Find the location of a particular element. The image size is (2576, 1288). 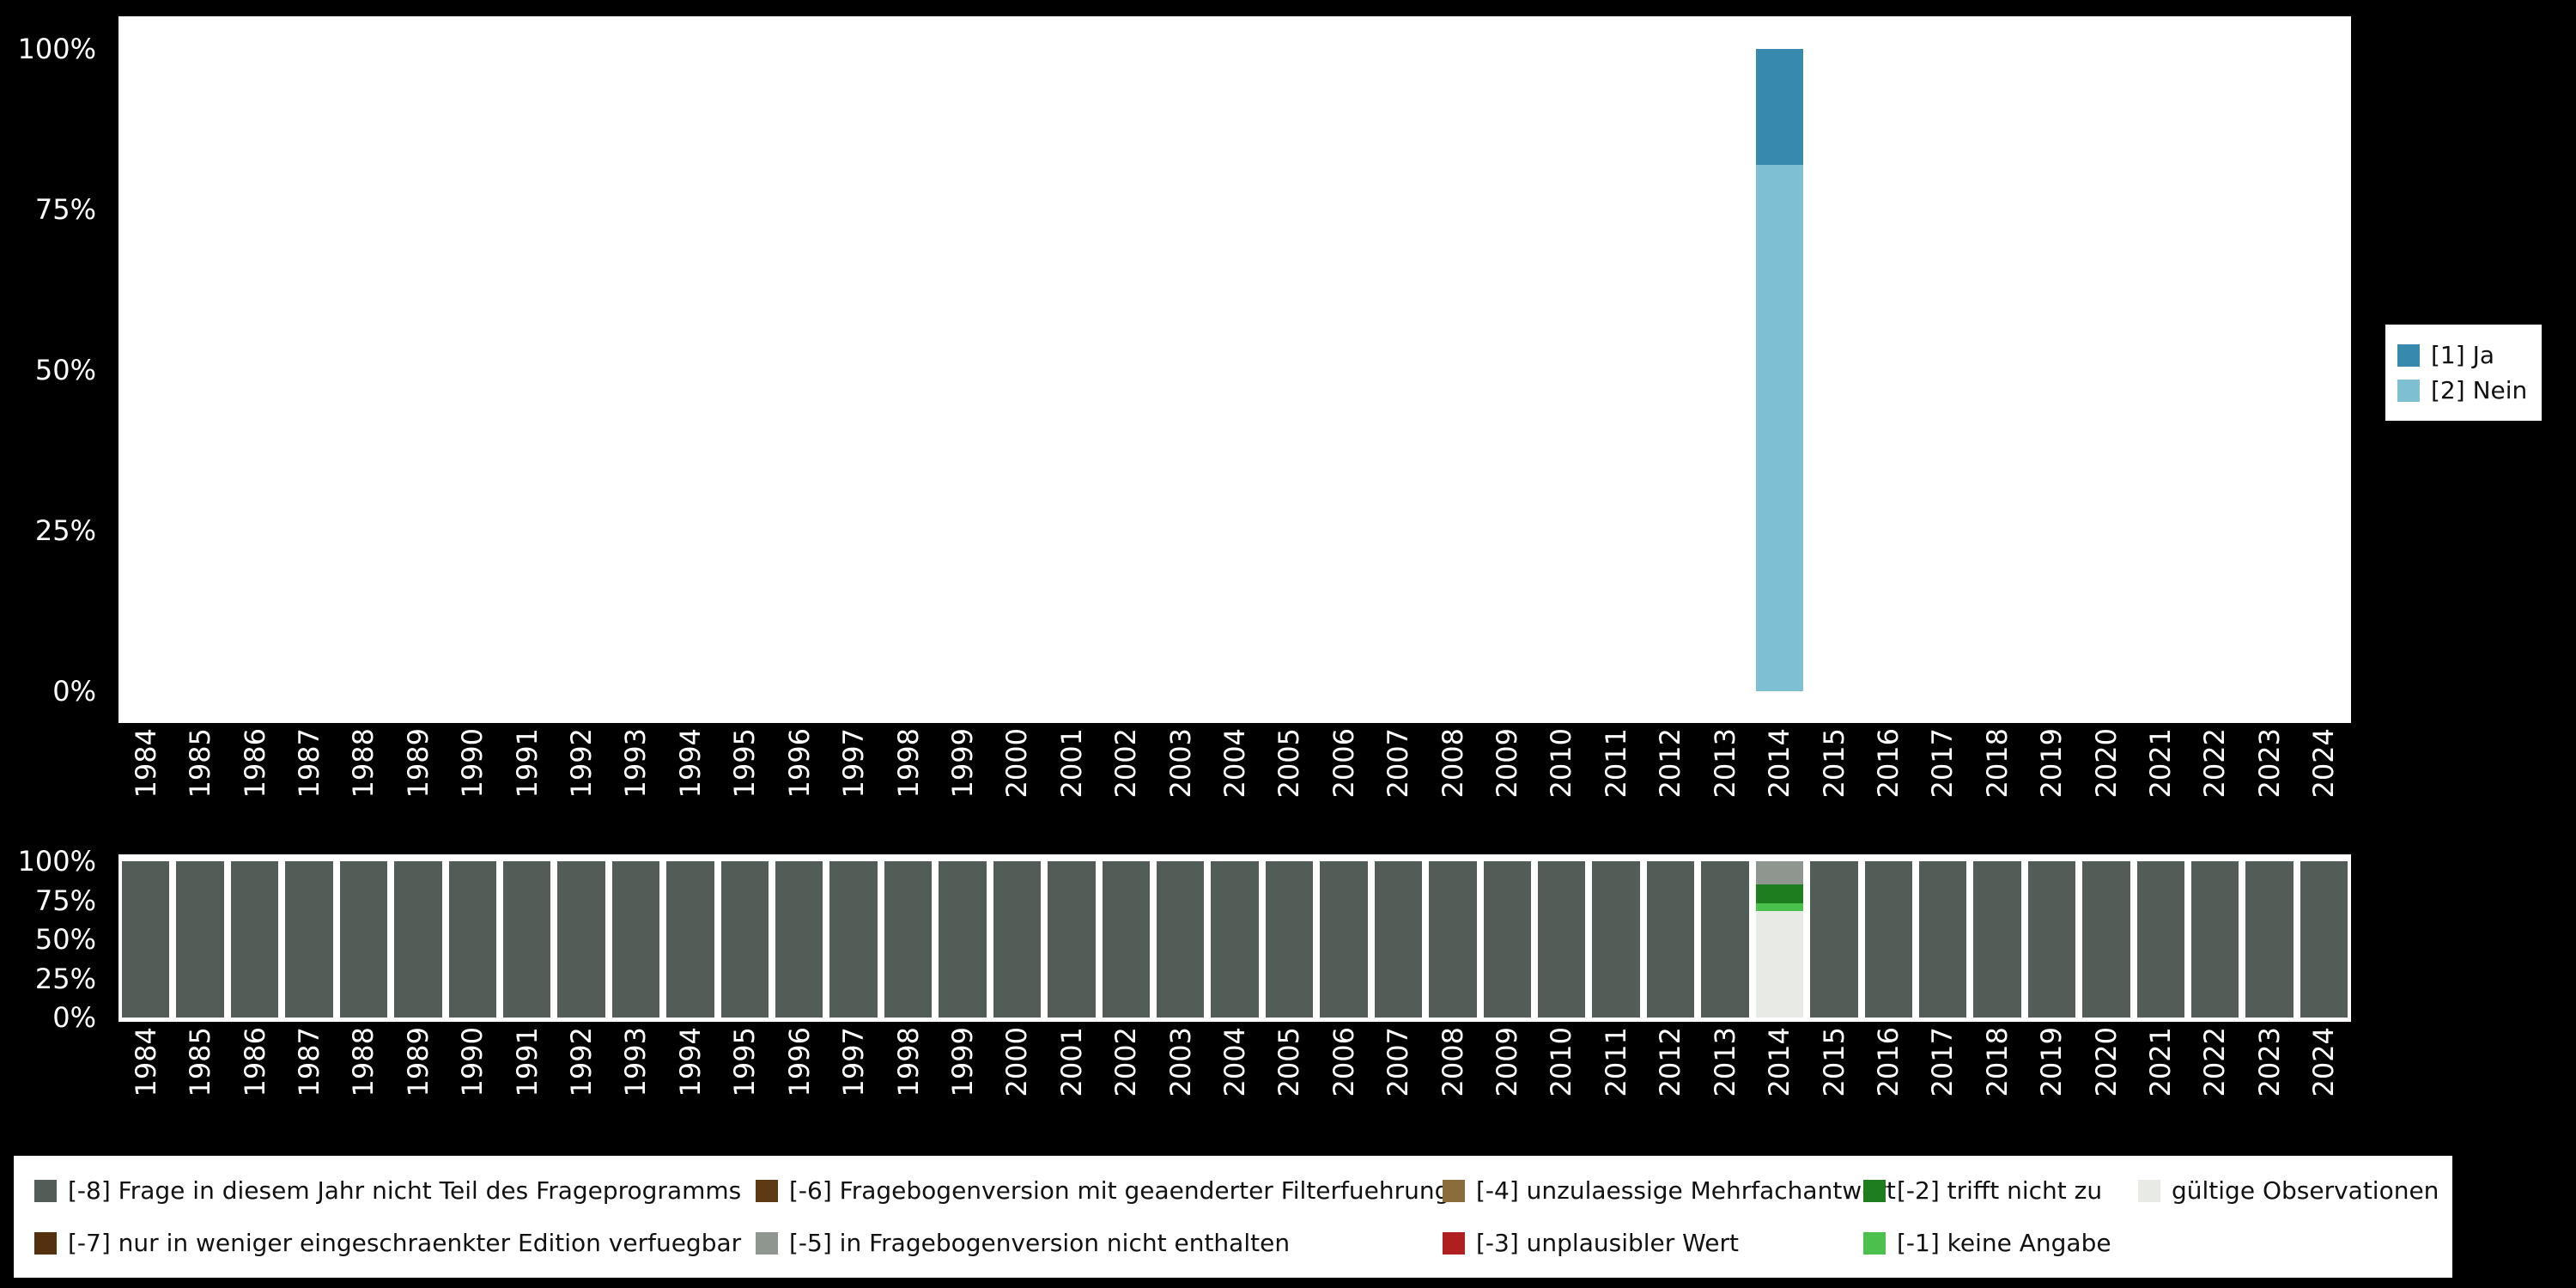

legend-label: [-1] keine Angabe is located at coordinates (2004, 1243).